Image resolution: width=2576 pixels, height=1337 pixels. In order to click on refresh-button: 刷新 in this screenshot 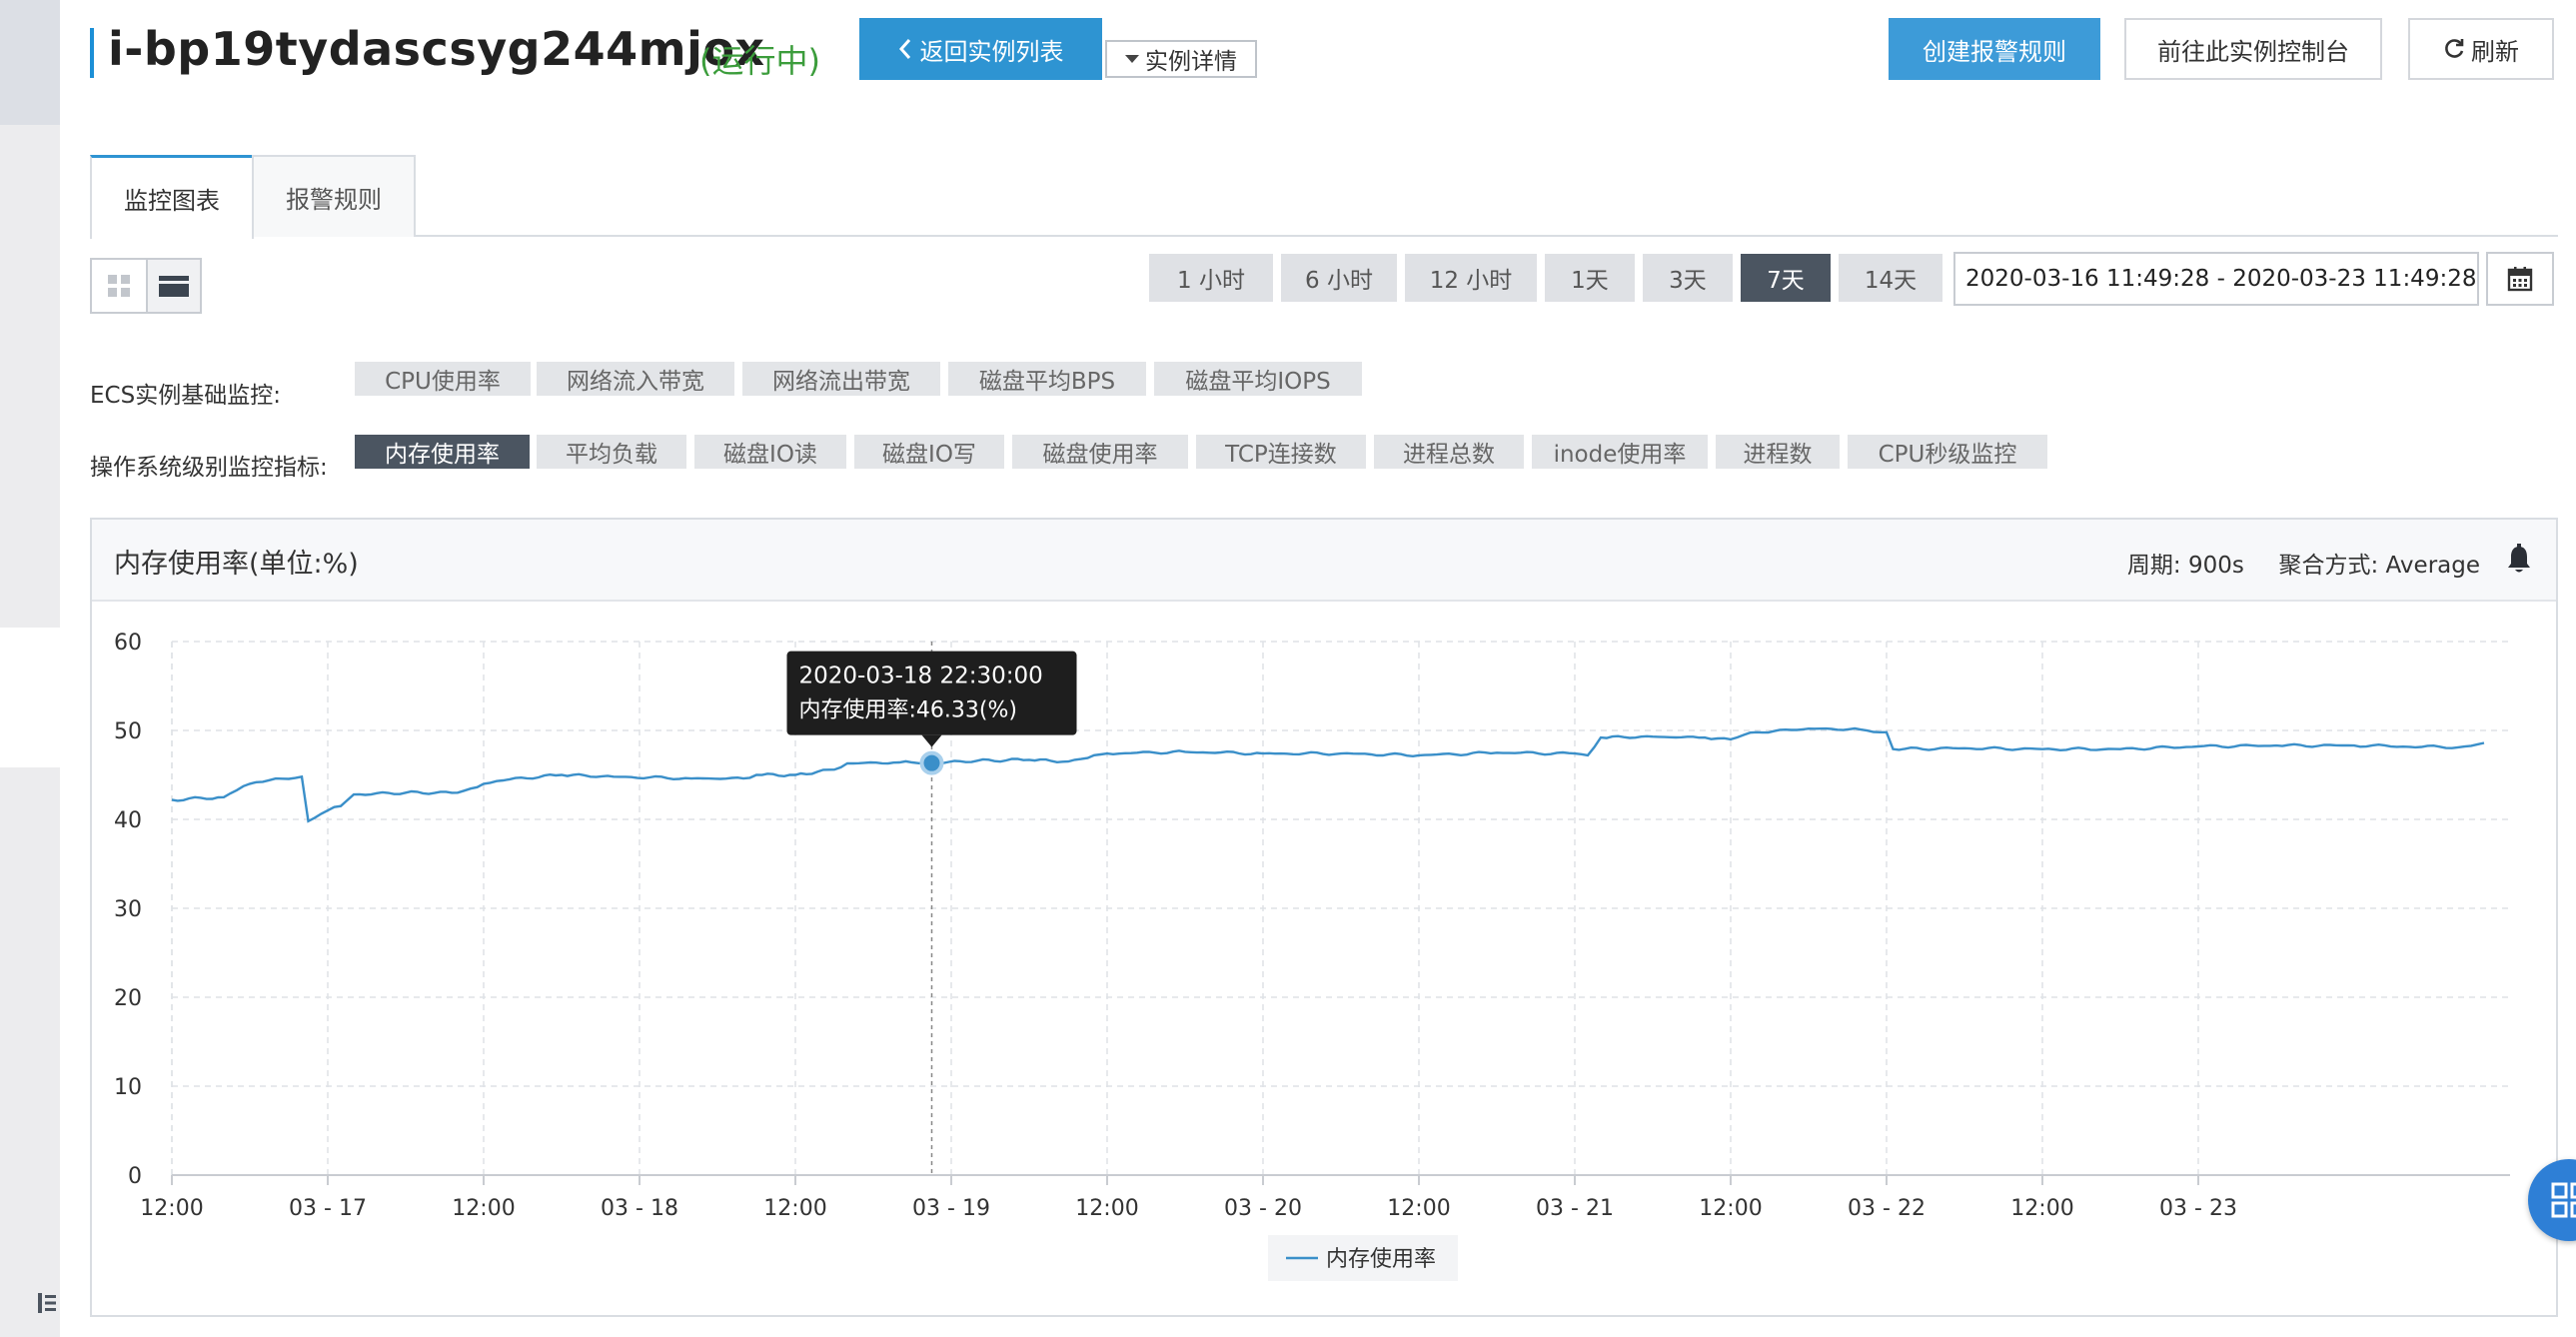, I will do `click(2481, 49)`.